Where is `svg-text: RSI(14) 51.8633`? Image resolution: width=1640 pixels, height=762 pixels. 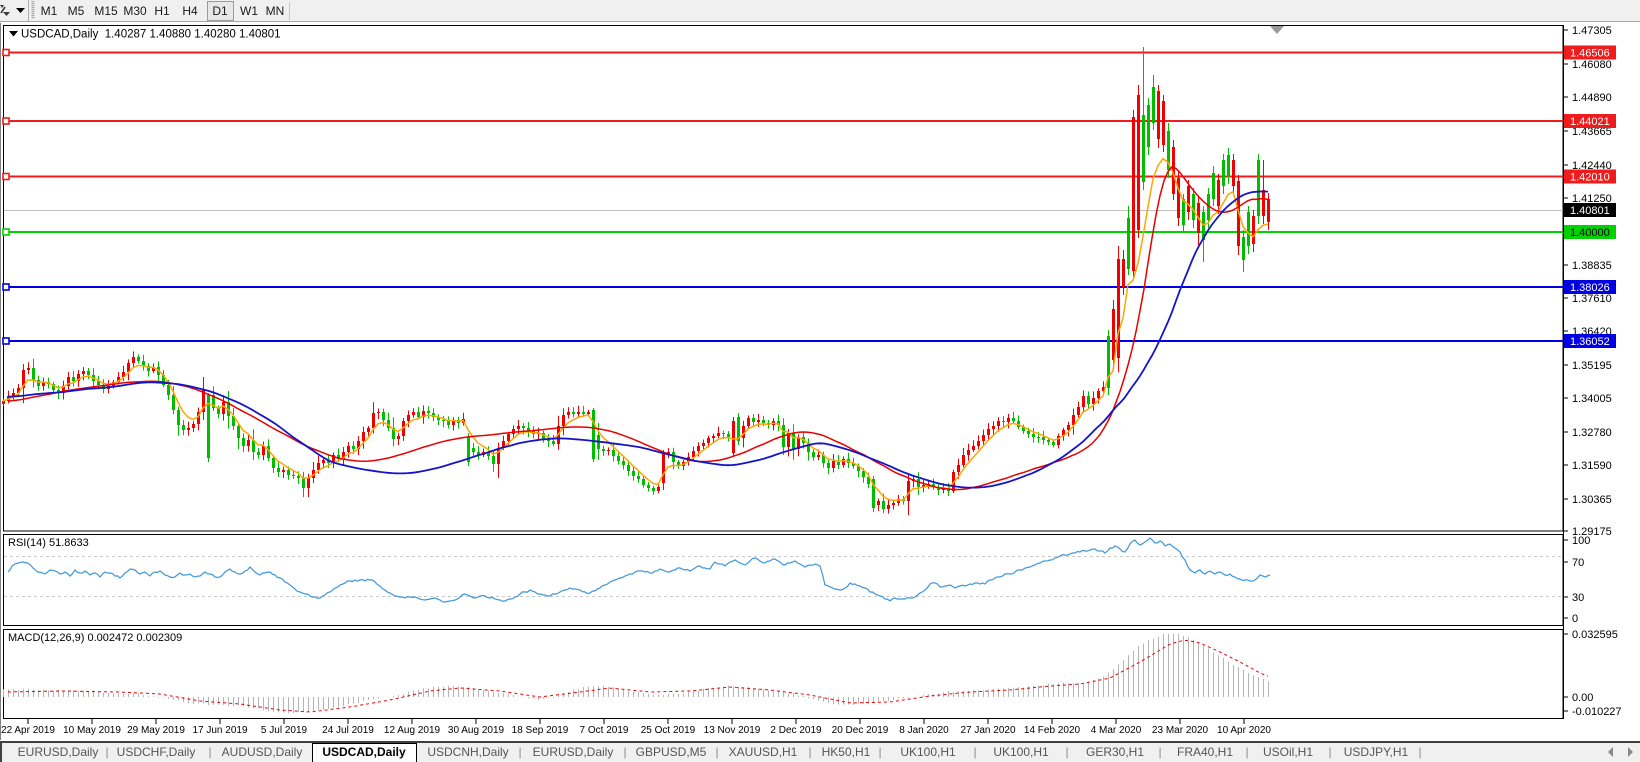 svg-text: RSI(14) 51.8633 is located at coordinates (48, 543).